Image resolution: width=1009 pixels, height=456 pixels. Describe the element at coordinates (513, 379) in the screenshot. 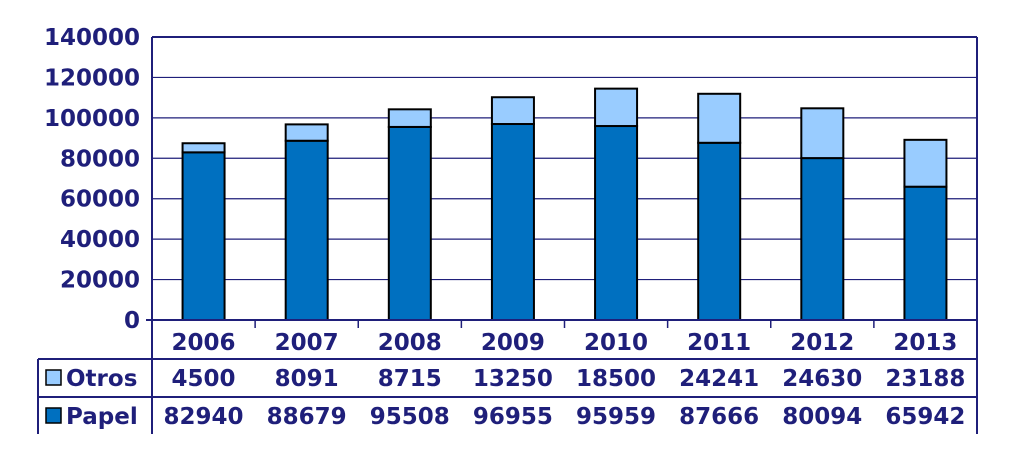

I see `table-cell: 13250` at that location.